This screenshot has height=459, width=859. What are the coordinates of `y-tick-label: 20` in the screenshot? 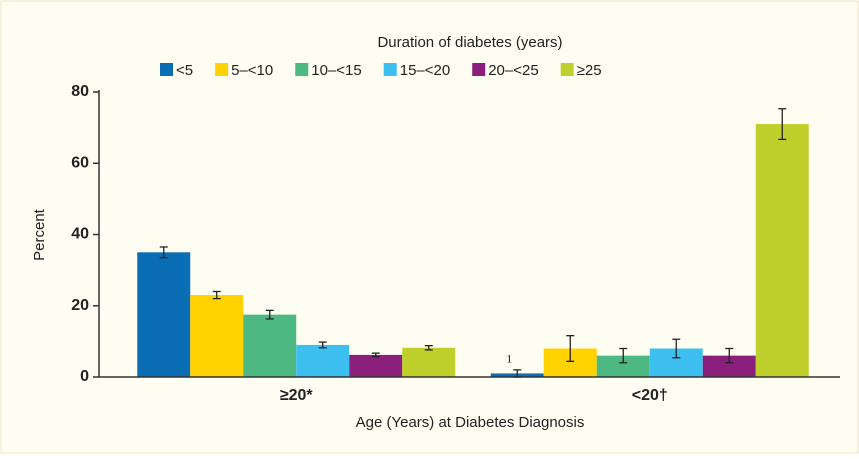 It's located at (80, 305).